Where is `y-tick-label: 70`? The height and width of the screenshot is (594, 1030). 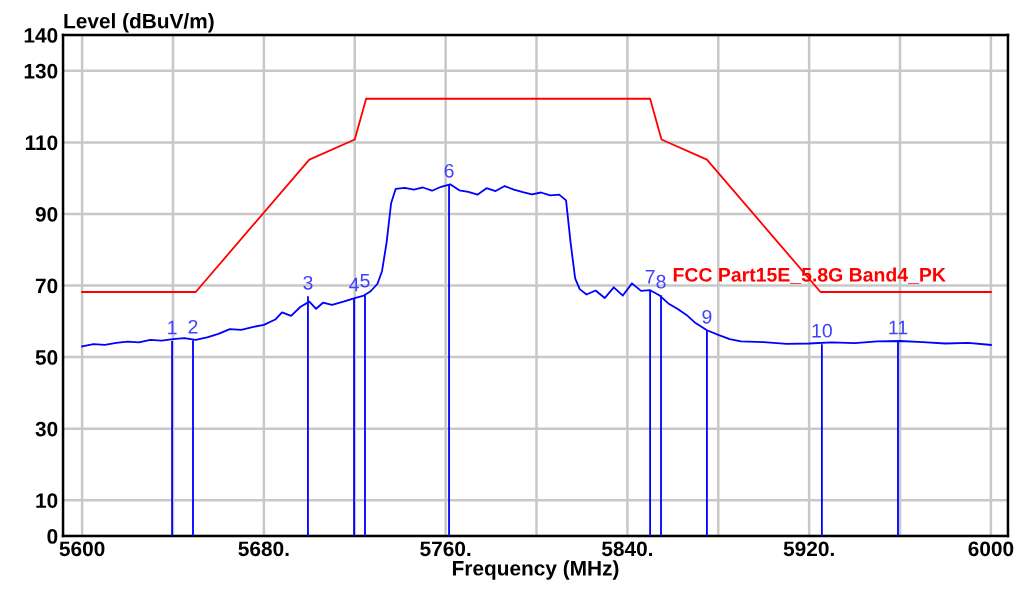
y-tick-label: 70 is located at coordinates (46, 286).